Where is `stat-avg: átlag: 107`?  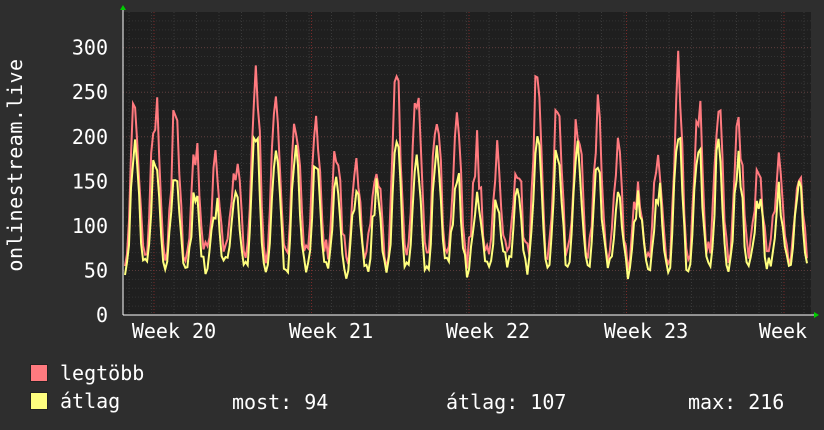 stat-avg: átlag: 107 is located at coordinates (506, 402).